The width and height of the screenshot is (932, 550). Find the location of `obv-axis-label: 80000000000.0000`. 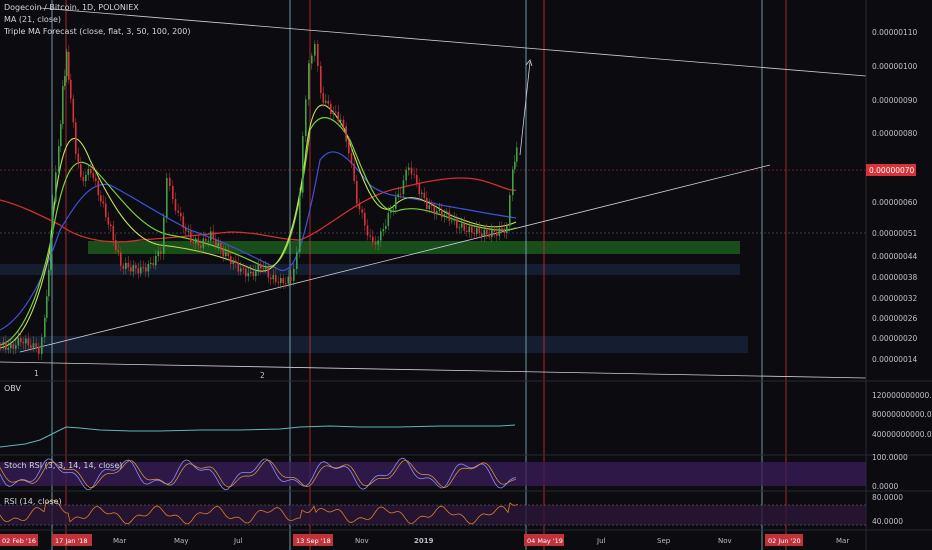

obv-axis-label: 80000000000.0000 is located at coordinates (902, 414).